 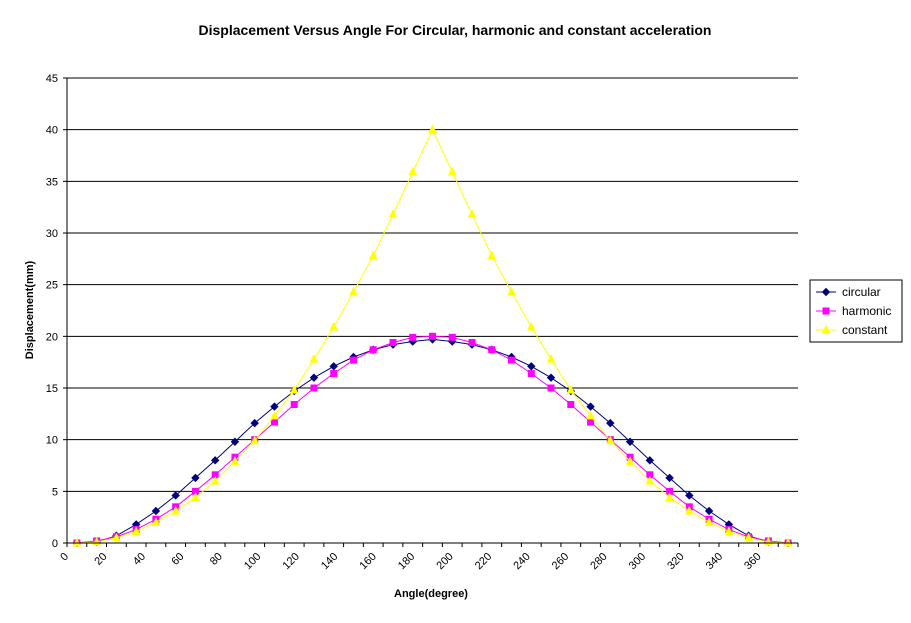 I want to click on x-tick-label-40: 40, so click(x=139, y=559).